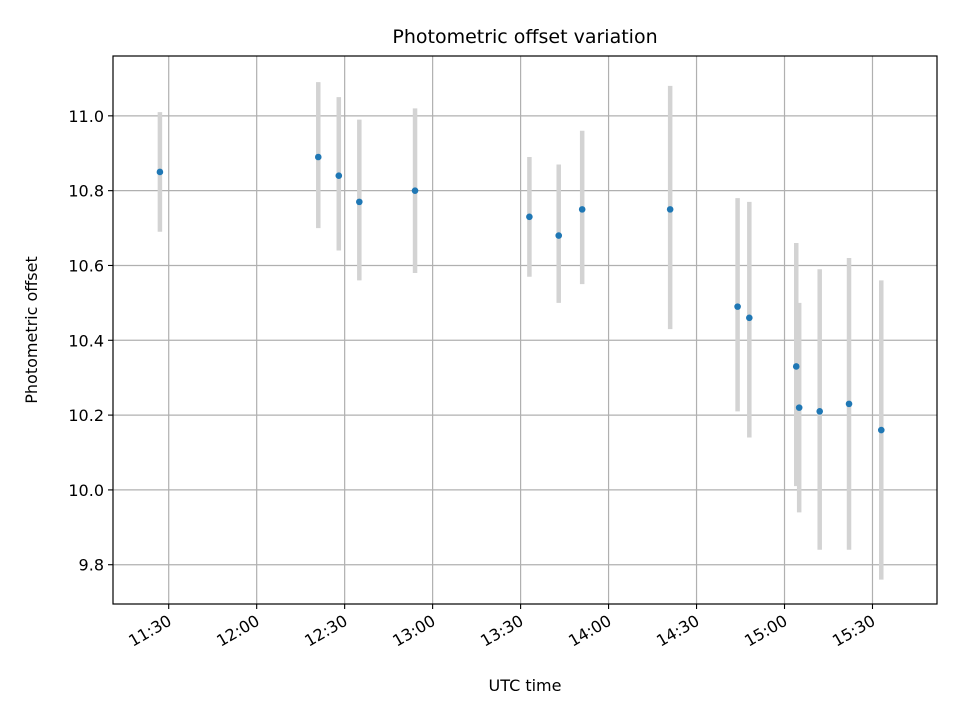 This screenshot has height=720, width=960. I want to click on x-tick-label: 11:30, so click(149, 631).